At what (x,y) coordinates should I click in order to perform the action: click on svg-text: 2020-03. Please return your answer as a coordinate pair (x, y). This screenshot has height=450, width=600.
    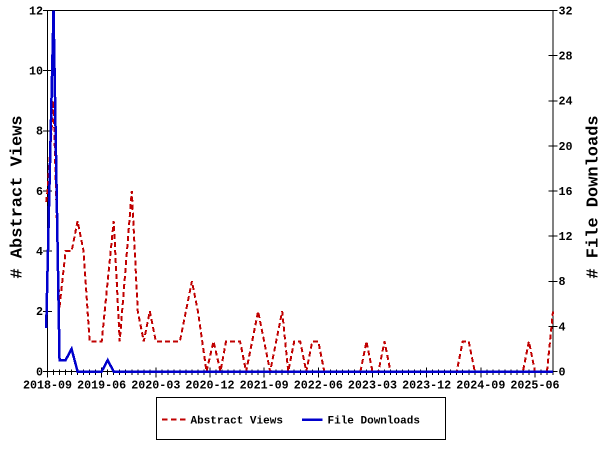
    Looking at the image, I should click on (155, 386).